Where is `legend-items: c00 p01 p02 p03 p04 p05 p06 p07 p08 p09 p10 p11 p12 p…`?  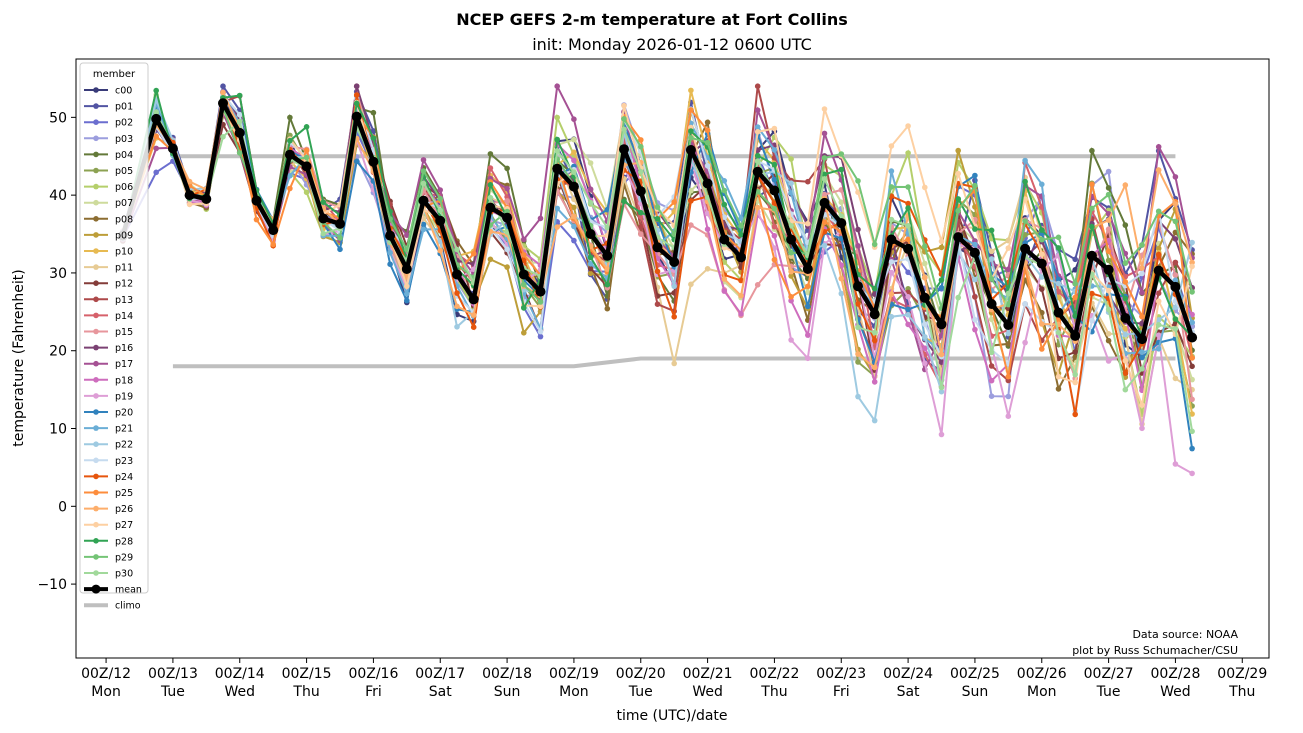
legend-items: c00 p01 p02 p03 p04 p05 p06 p07 p08 p09 p10 p11 p12 p… is located at coordinates (113, 349).